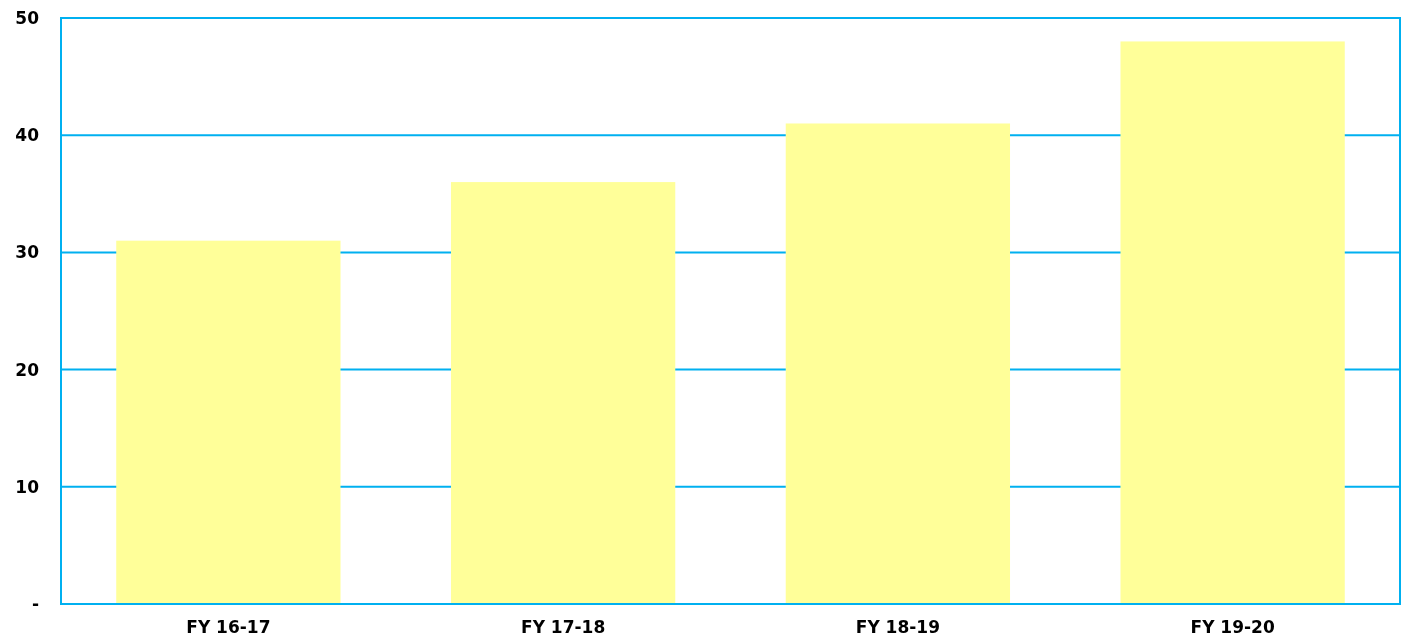 The image size is (1414, 643). What do you see at coordinates (27, 135) in the screenshot?
I see `y-tick-label: 40` at bounding box center [27, 135].